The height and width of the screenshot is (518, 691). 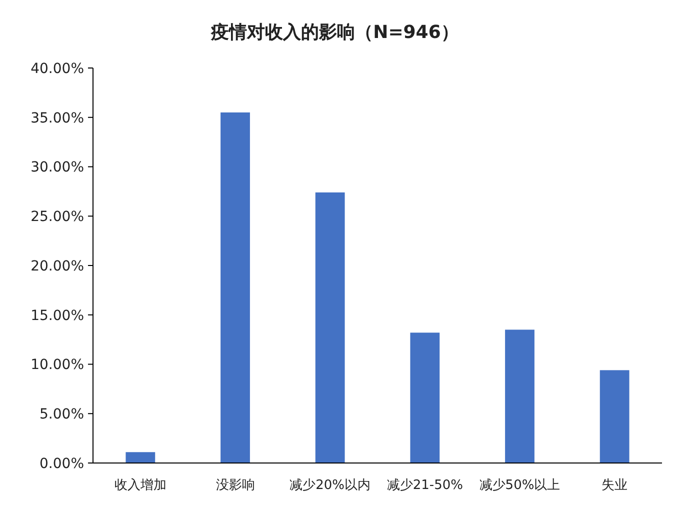 What do you see at coordinates (62, 464) in the screenshot?
I see `y-tick-label: 0.00%` at bounding box center [62, 464].